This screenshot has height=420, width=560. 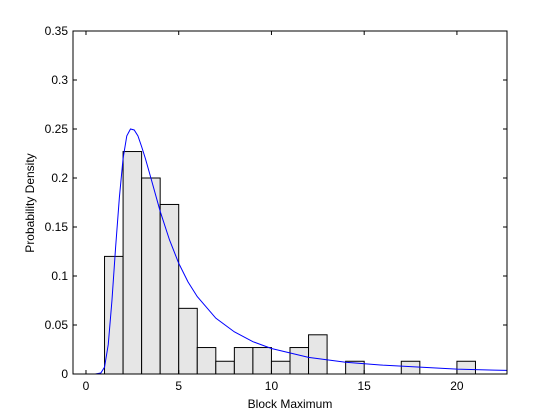 What do you see at coordinates (59, 276) in the screenshot?
I see `y-tick-label: 0.1` at bounding box center [59, 276].